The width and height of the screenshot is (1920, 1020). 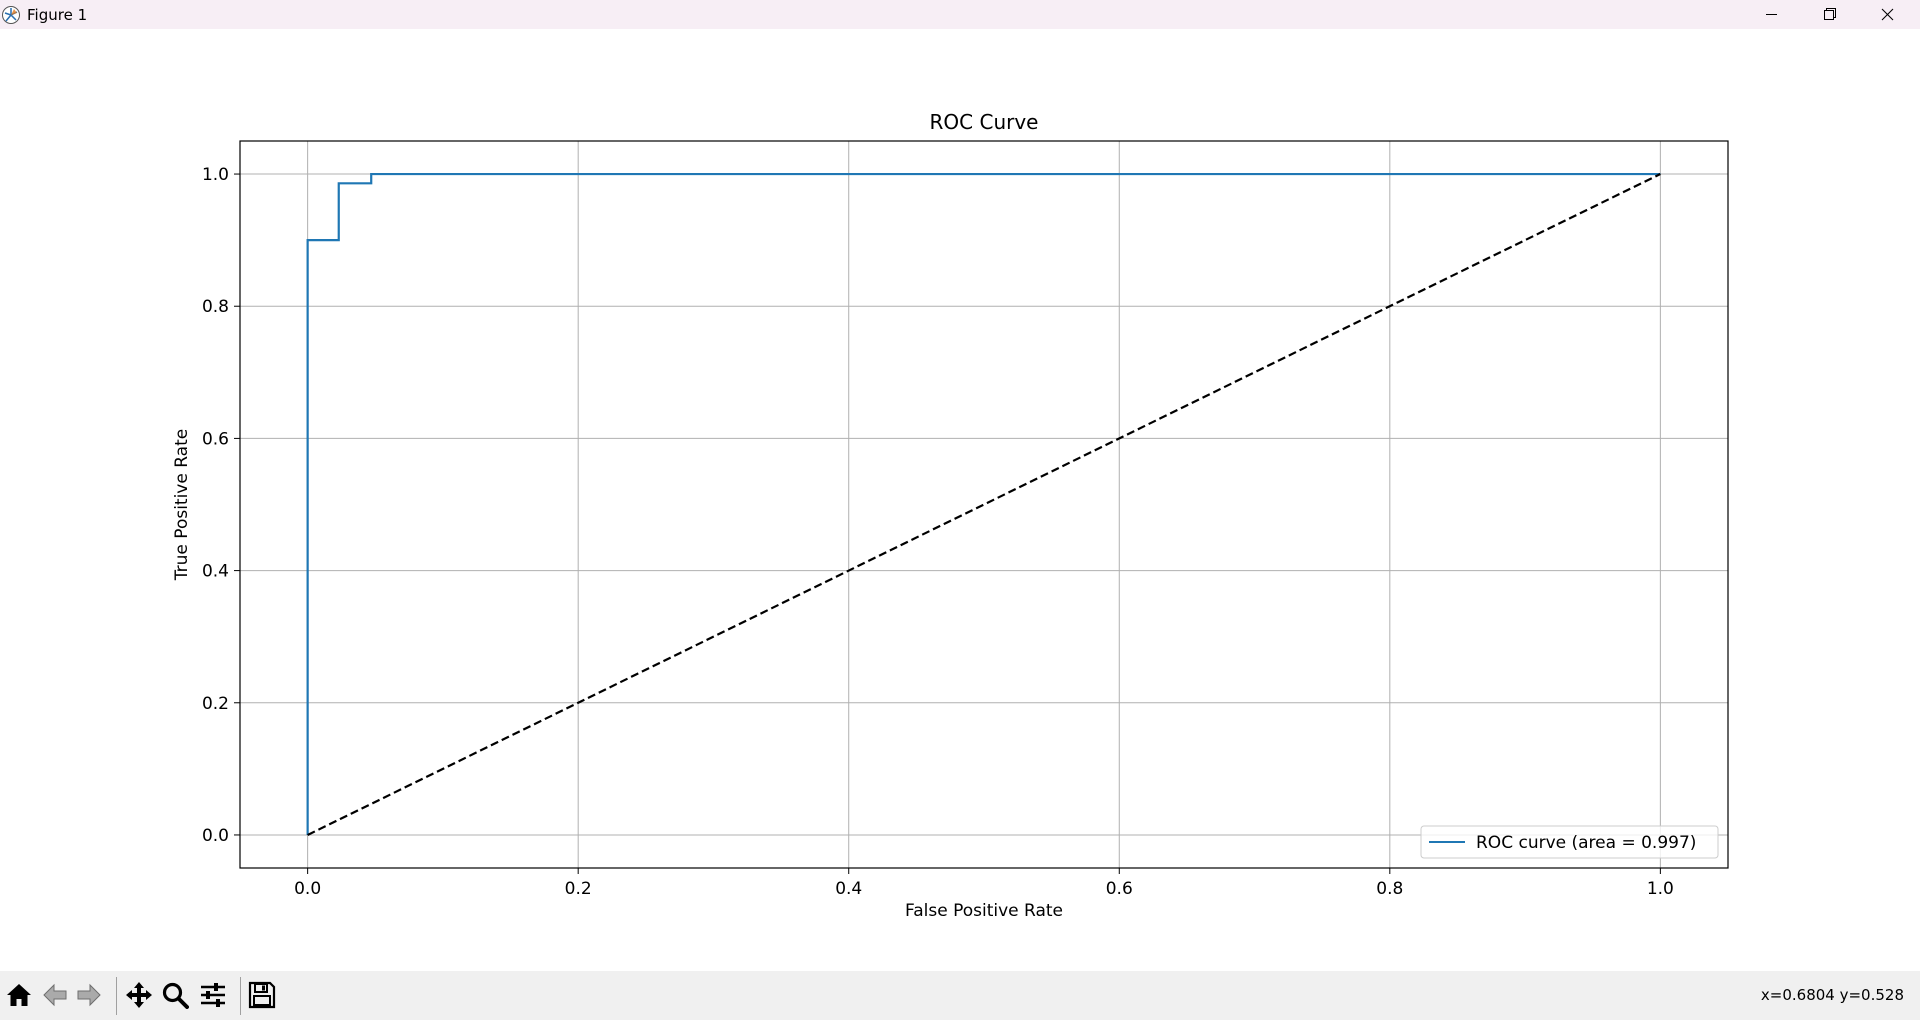 I want to click on x-tick-label: 0.6, so click(x=1119, y=889).